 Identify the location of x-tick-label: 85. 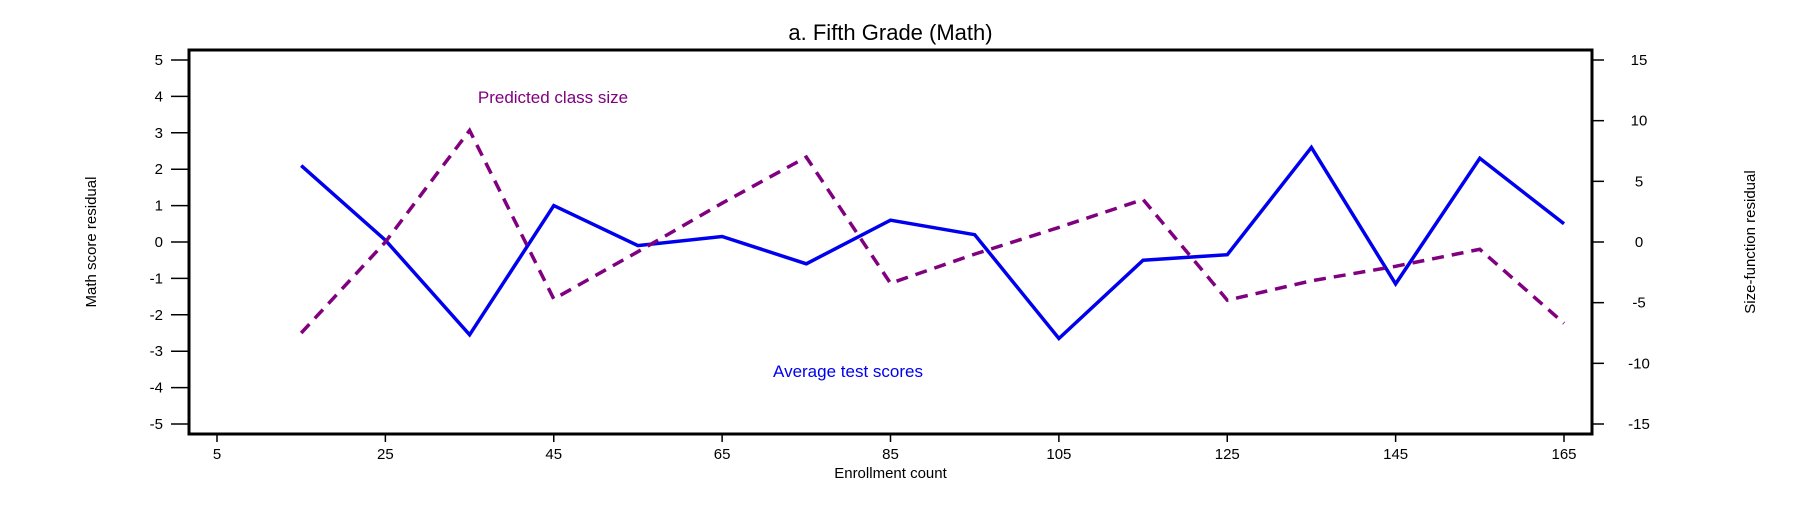
(890, 454).